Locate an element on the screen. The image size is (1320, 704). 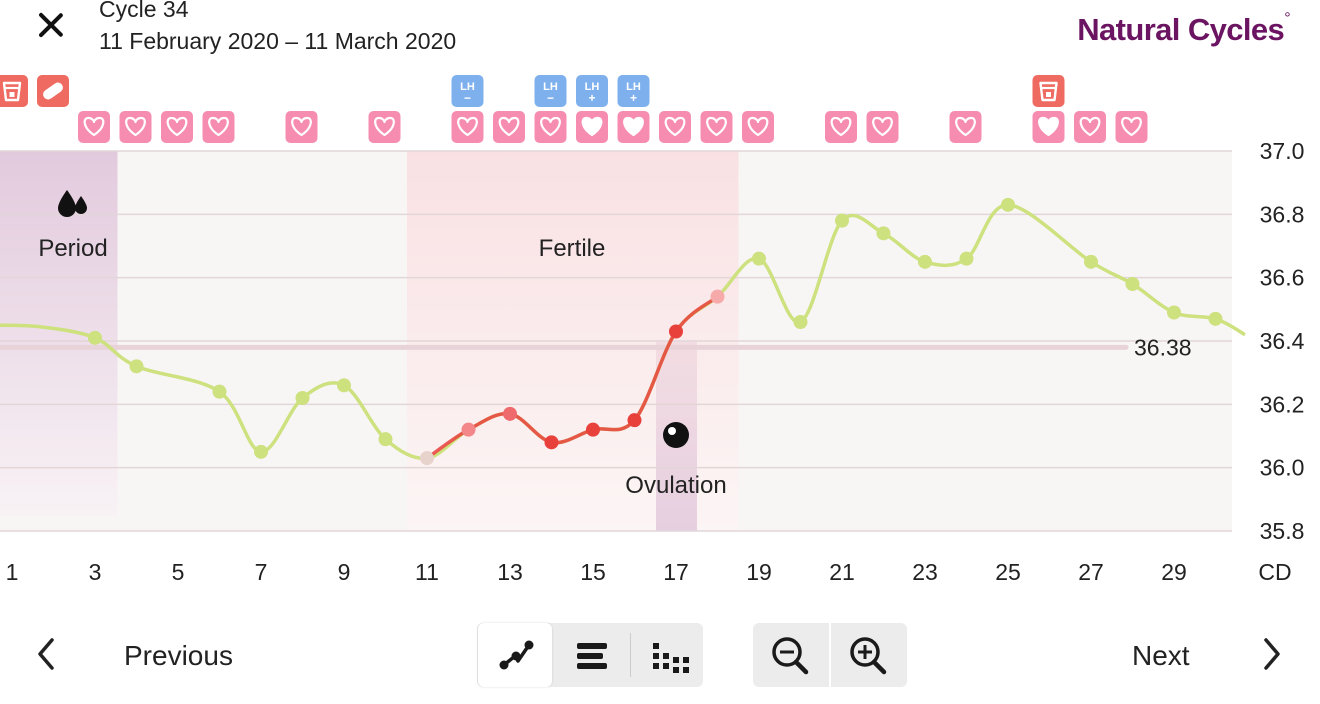
period-label: Period is located at coordinates (72, 248).